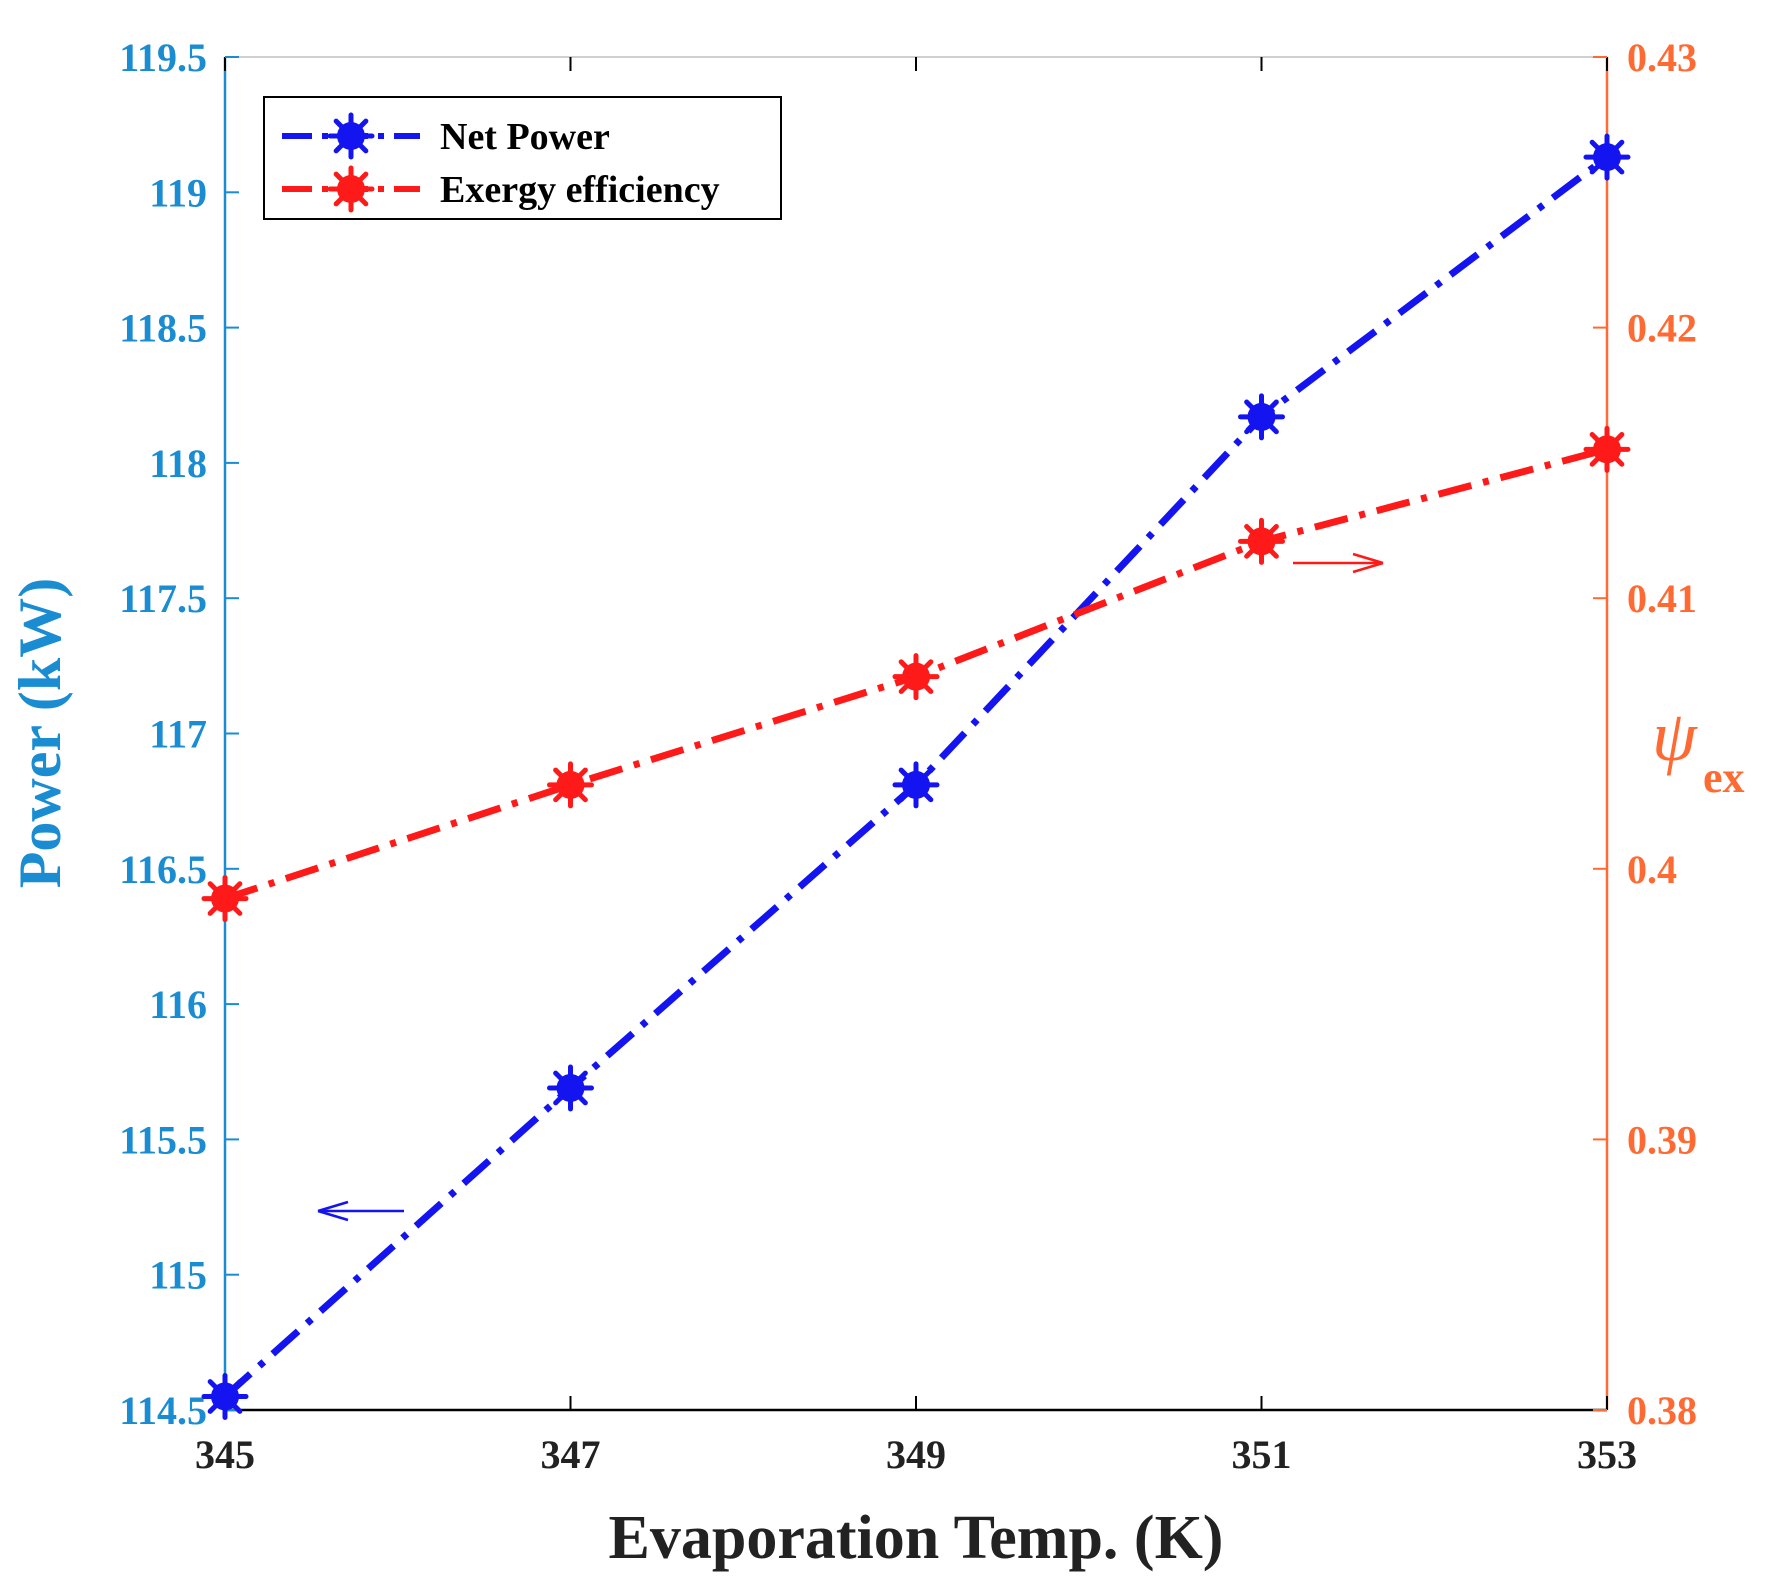  What do you see at coordinates (163, 869) in the screenshot?
I see `left-y-tick-label: 116.5` at bounding box center [163, 869].